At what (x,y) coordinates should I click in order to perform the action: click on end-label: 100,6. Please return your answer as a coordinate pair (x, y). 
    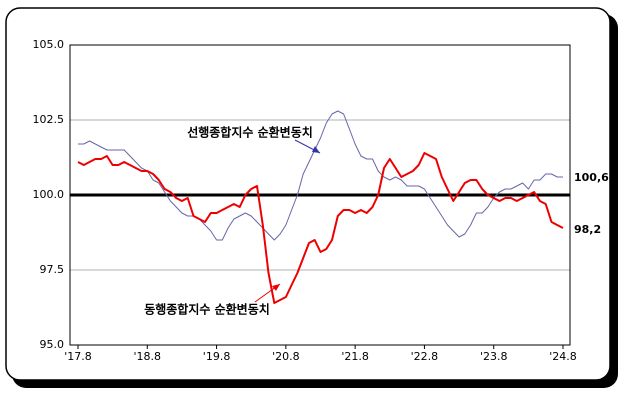
    Looking at the image, I should click on (591, 177).